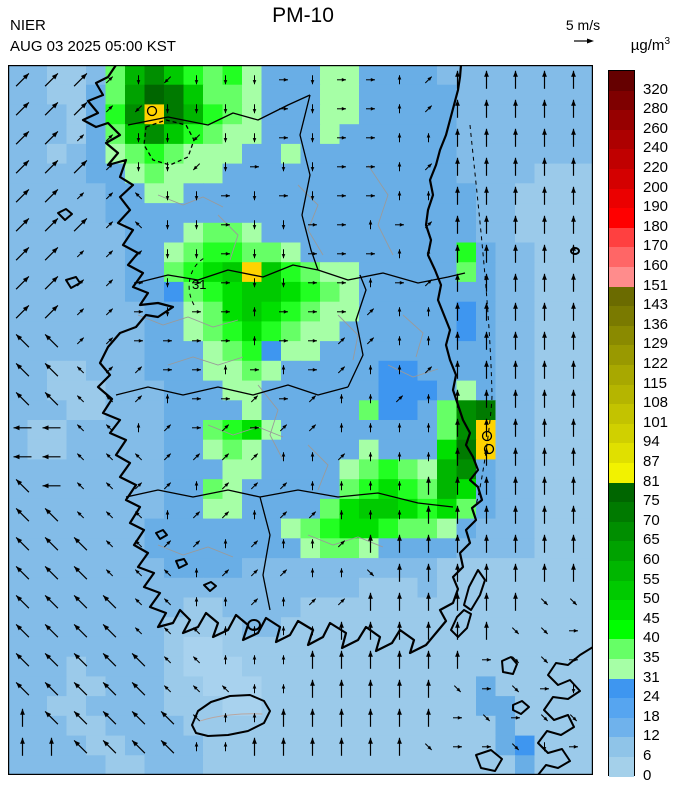 The height and width of the screenshot is (795, 673). I want to click on colorbar-tick-label: 151, so click(656, 285).